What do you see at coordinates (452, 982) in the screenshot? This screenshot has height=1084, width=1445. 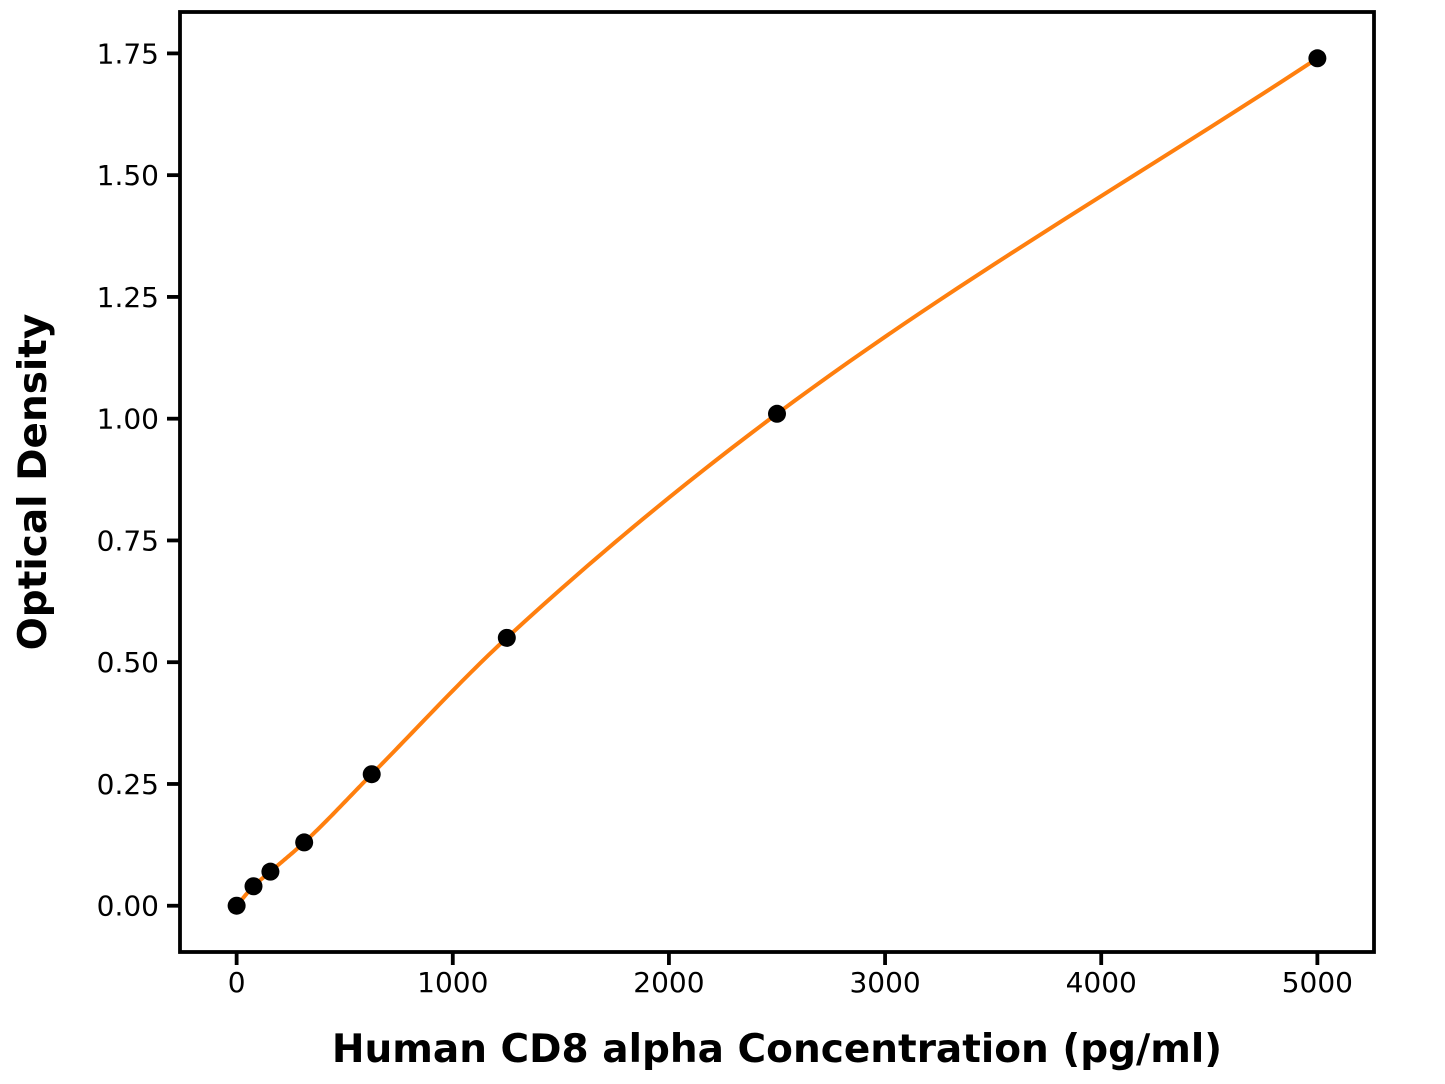 I see `x-tick-label: 1000` at bounding box center [452, 982].